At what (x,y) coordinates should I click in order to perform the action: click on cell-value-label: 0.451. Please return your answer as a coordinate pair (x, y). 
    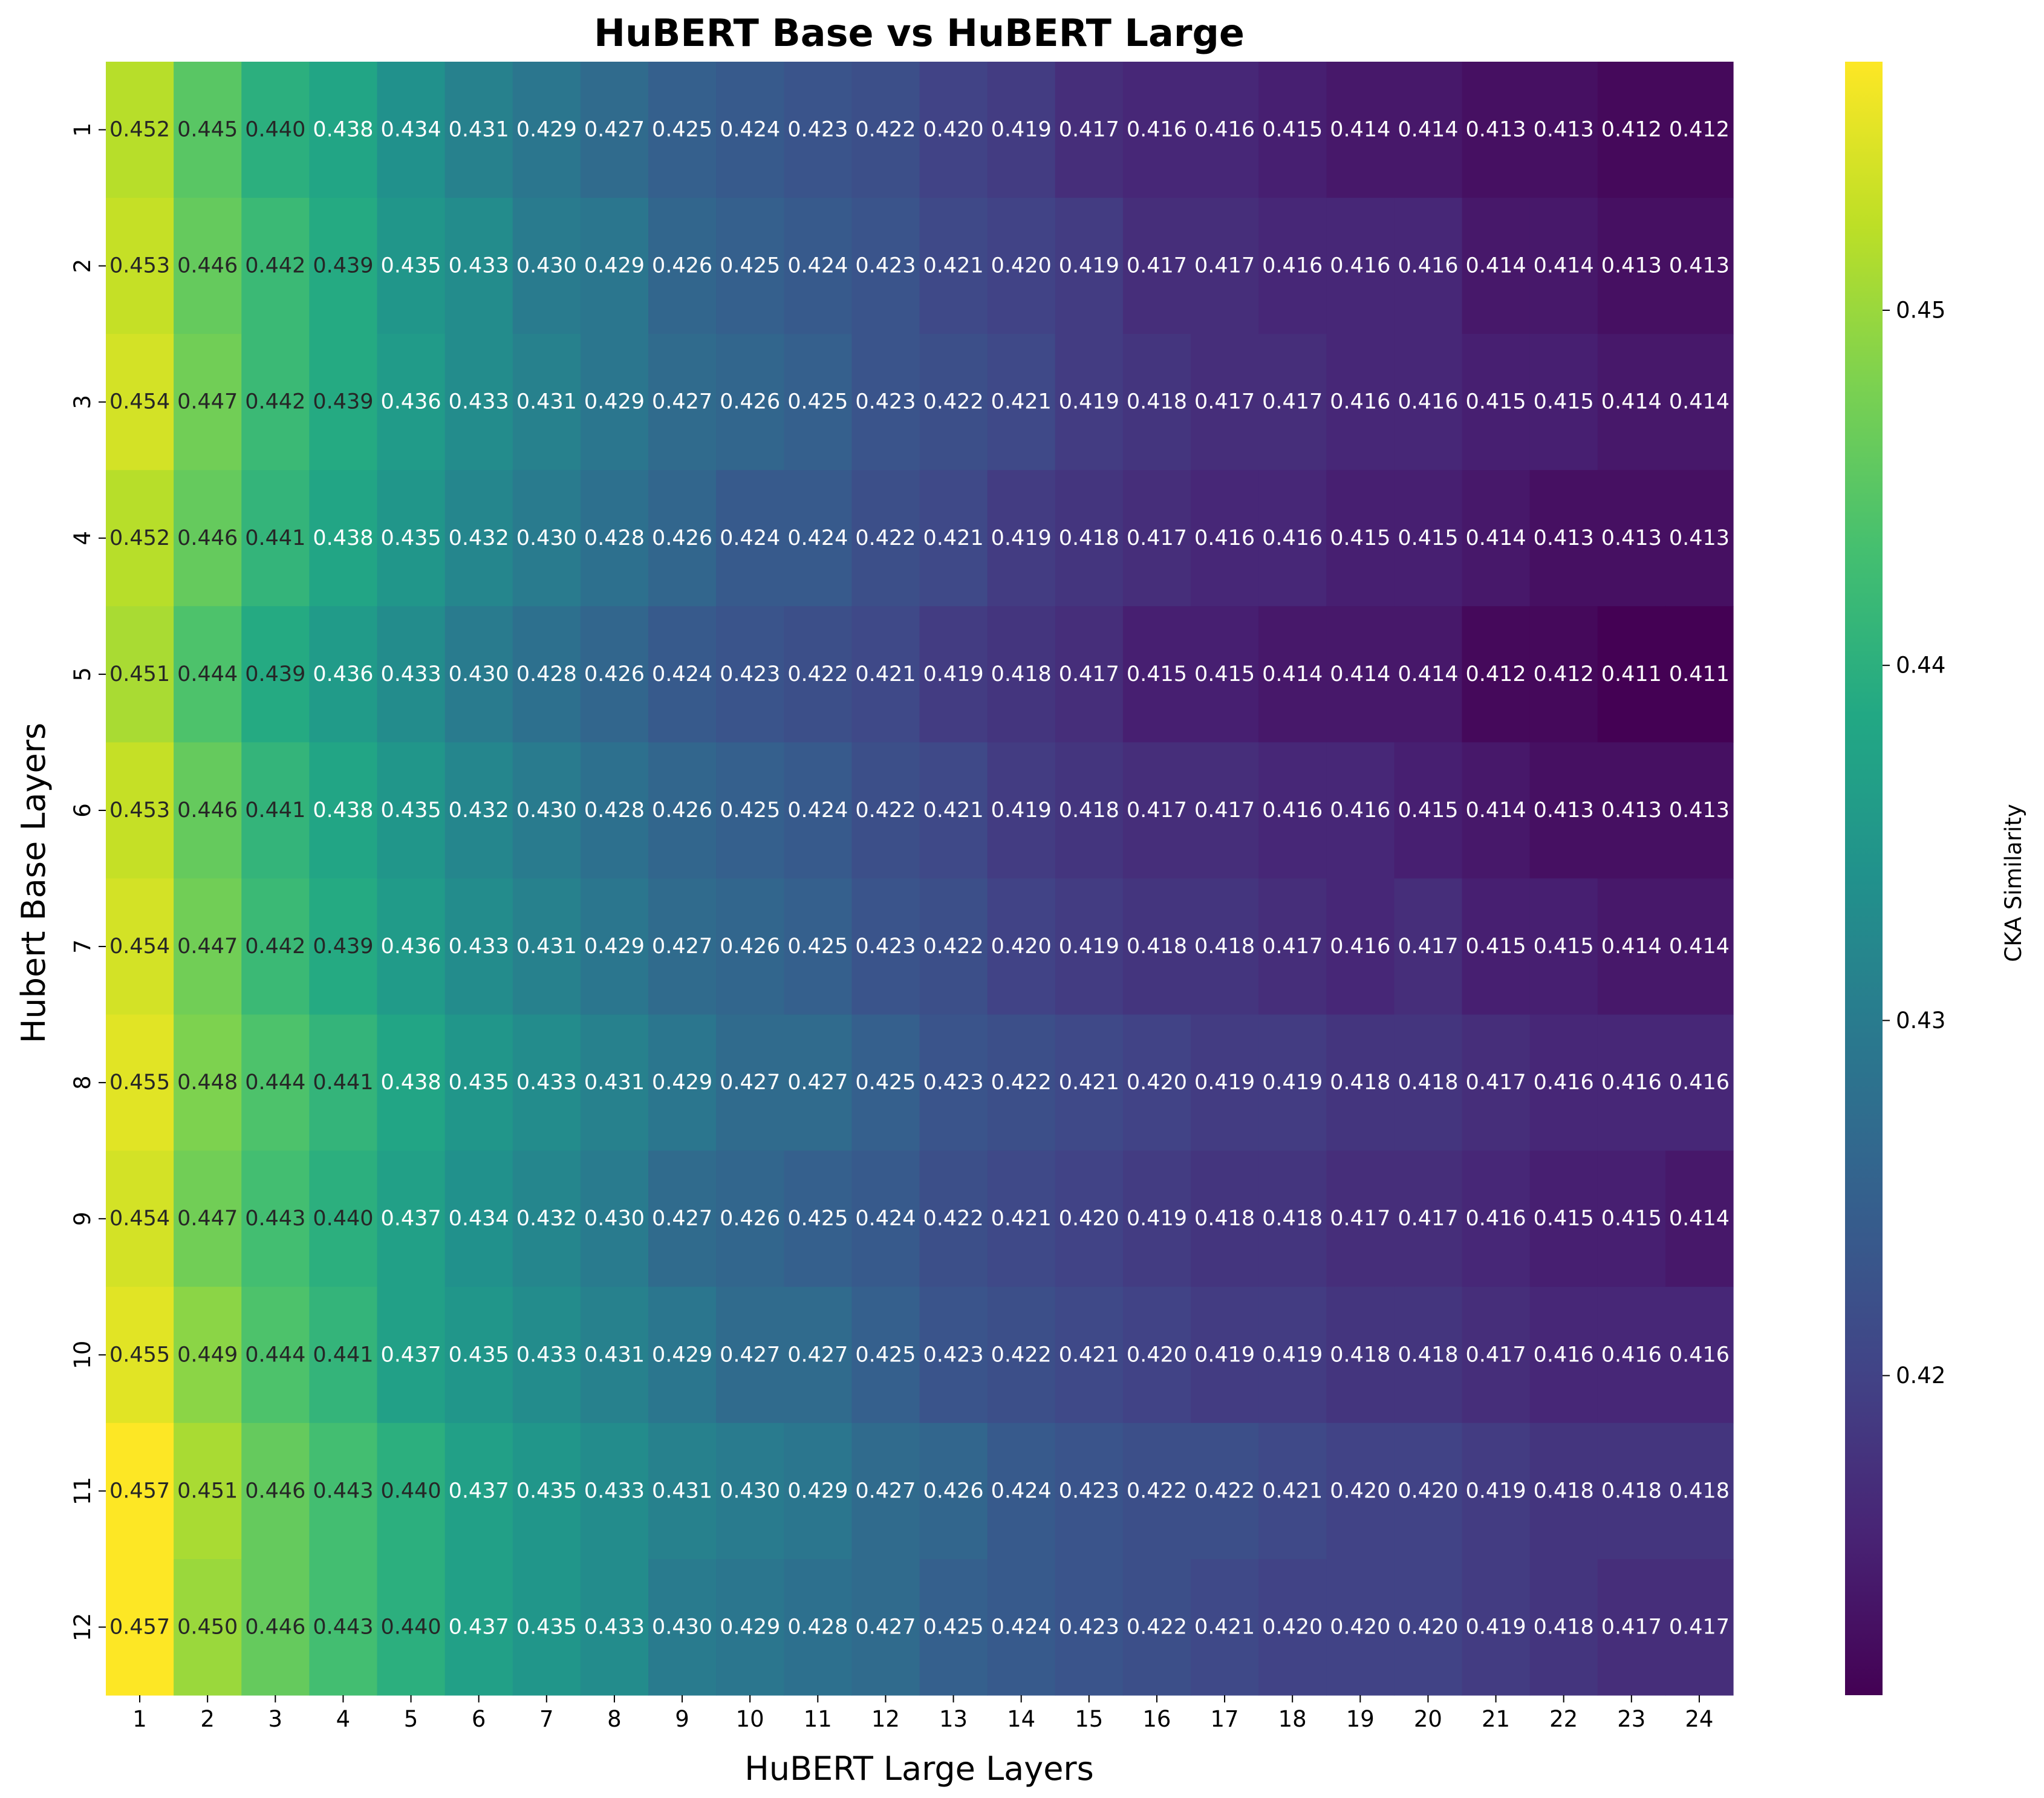
    Looking at the image, I should click on (140, 674).